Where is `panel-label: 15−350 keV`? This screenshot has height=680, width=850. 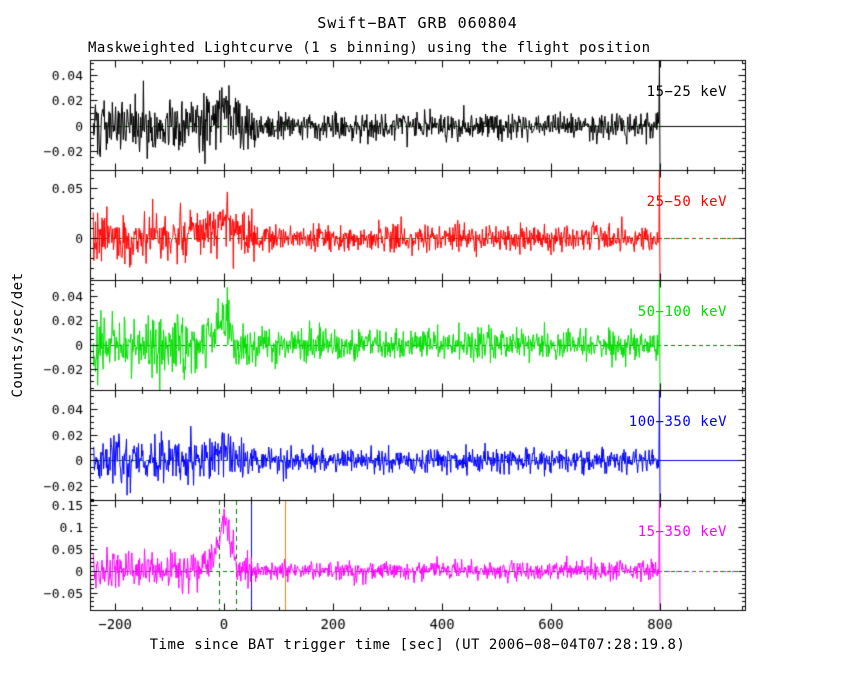 panel-label: 15−350 keV is located at coordinates (682, 532).